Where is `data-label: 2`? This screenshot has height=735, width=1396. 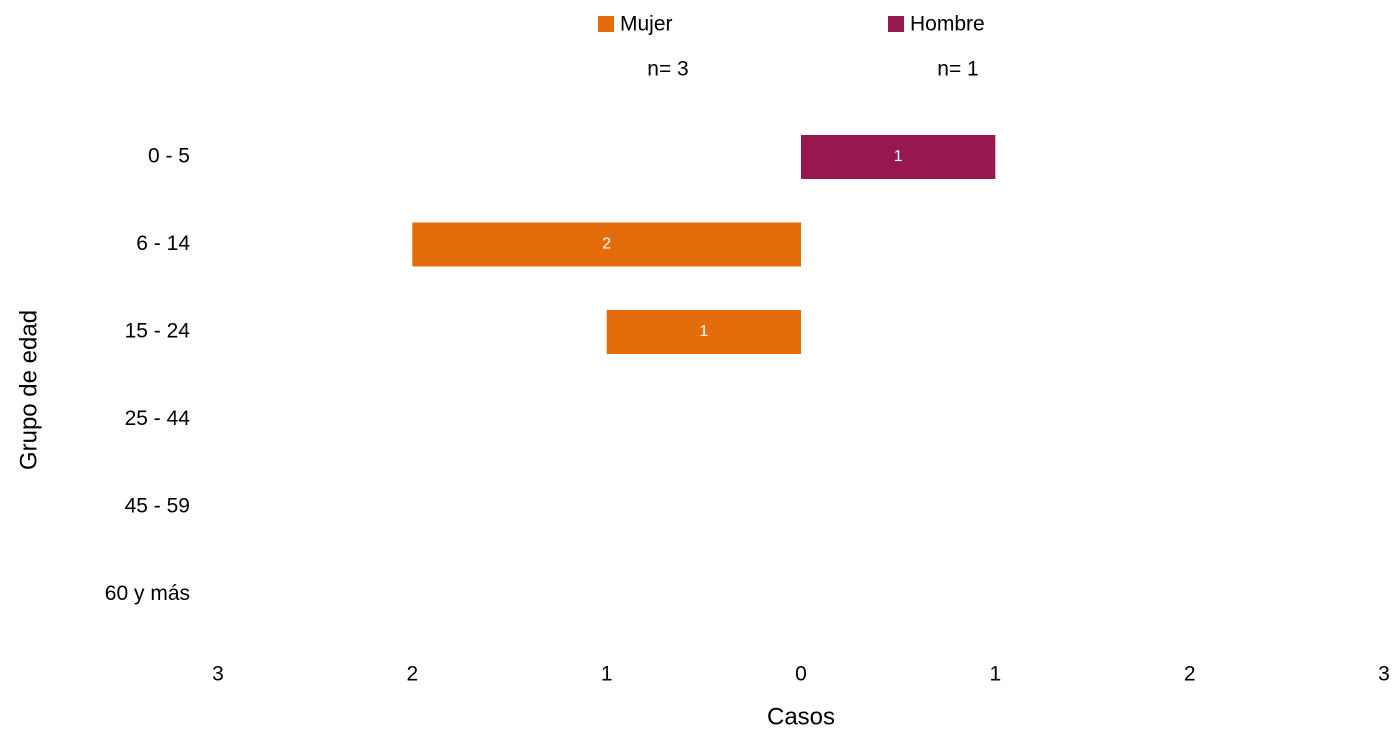 data-label: 2 is located at coordinates (606, 244).